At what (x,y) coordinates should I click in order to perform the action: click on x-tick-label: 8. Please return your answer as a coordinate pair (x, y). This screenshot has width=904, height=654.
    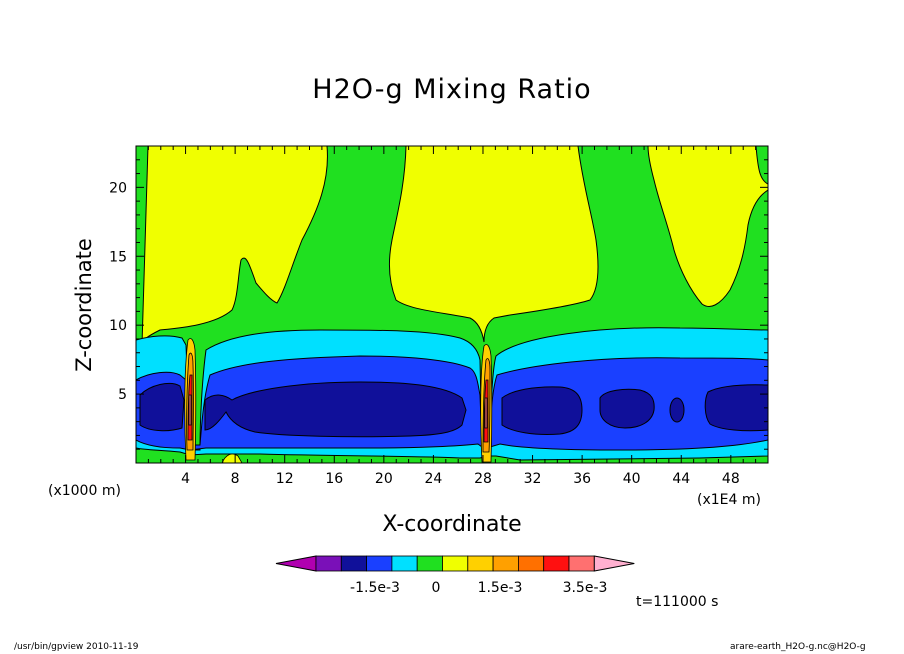
    Looking at the image, I should click on (235, 479).